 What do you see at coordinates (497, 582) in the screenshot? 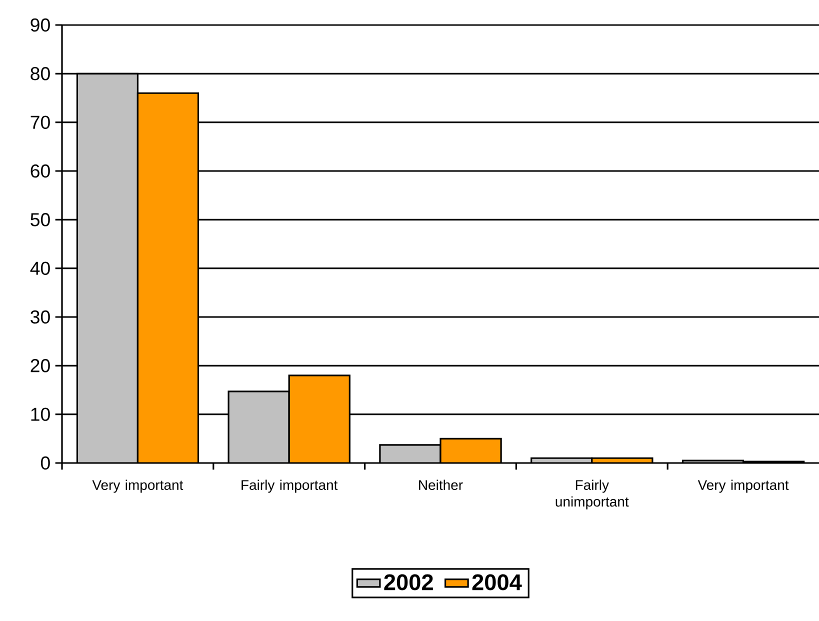
I see `legend-label: 2004` at bounding box center [497, 582].